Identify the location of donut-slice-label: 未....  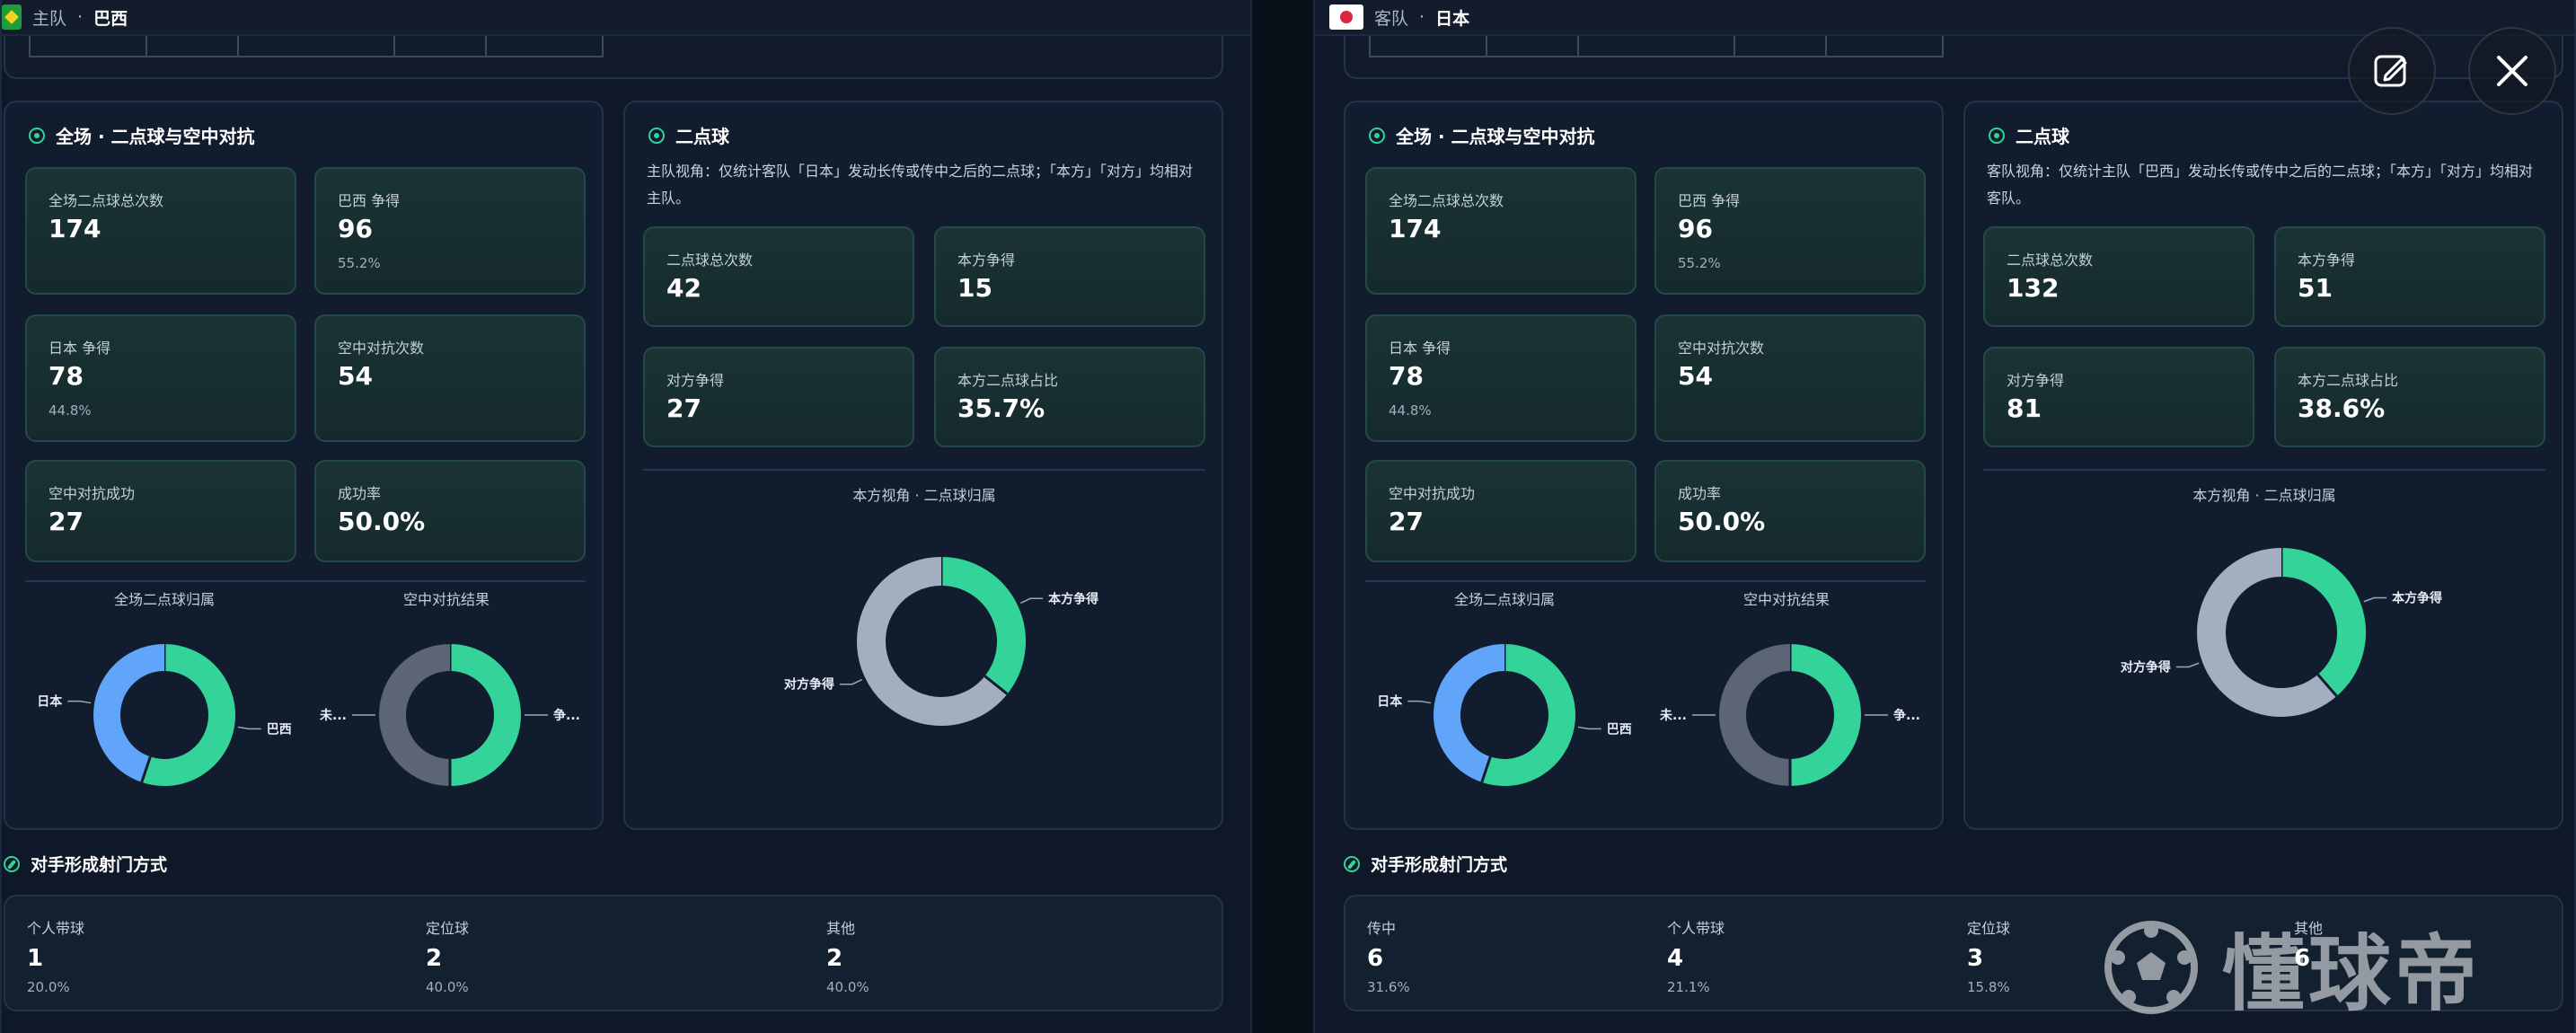
(333, 716).